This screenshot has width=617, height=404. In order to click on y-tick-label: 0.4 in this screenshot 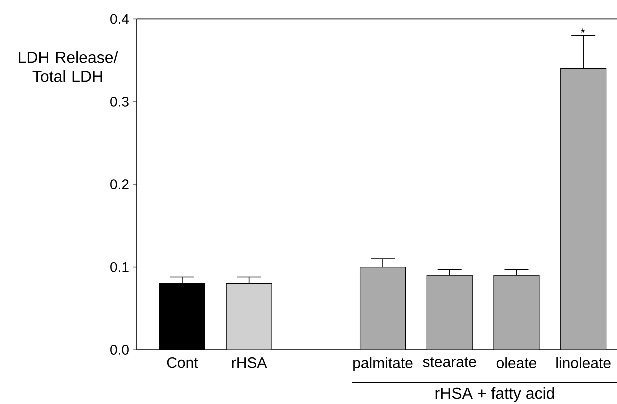, I will do `click(120, 19)`.